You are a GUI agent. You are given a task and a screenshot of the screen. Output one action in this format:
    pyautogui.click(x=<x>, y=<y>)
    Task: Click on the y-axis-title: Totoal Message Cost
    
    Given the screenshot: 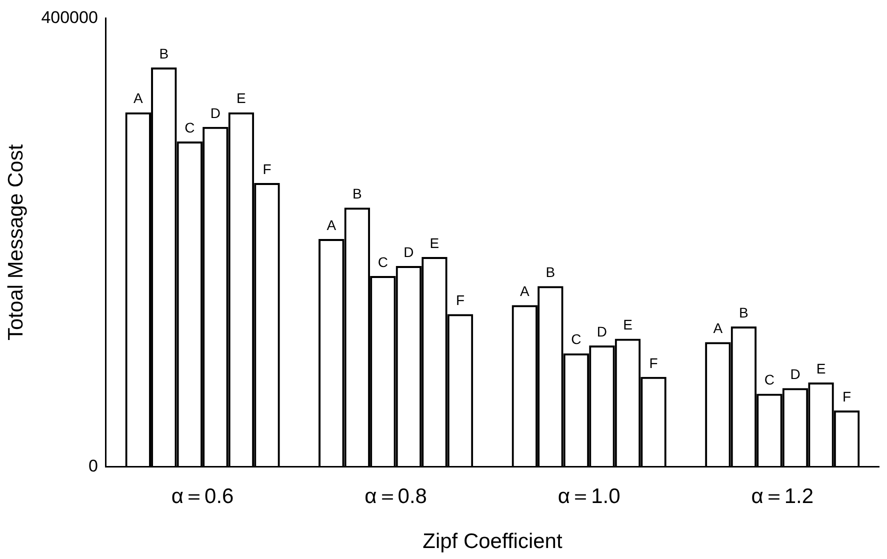 What is the action you would take?
    pyautogui.click(x=16, y=242)
    